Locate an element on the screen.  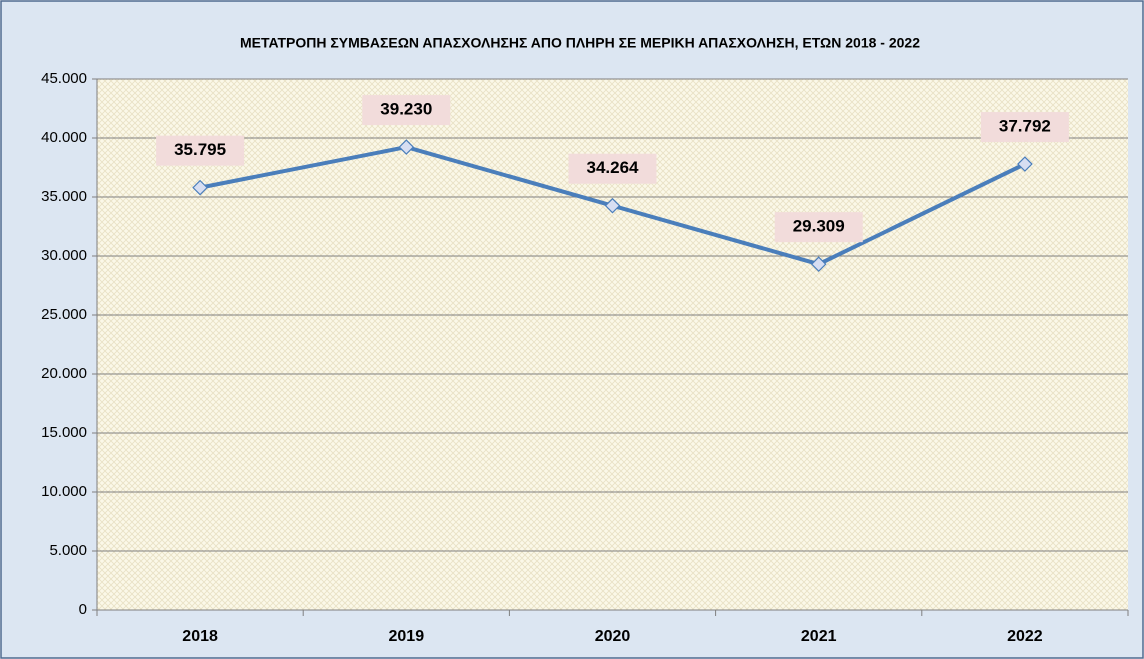
y-tick-label: 0 is located at coordinates (83, 609).